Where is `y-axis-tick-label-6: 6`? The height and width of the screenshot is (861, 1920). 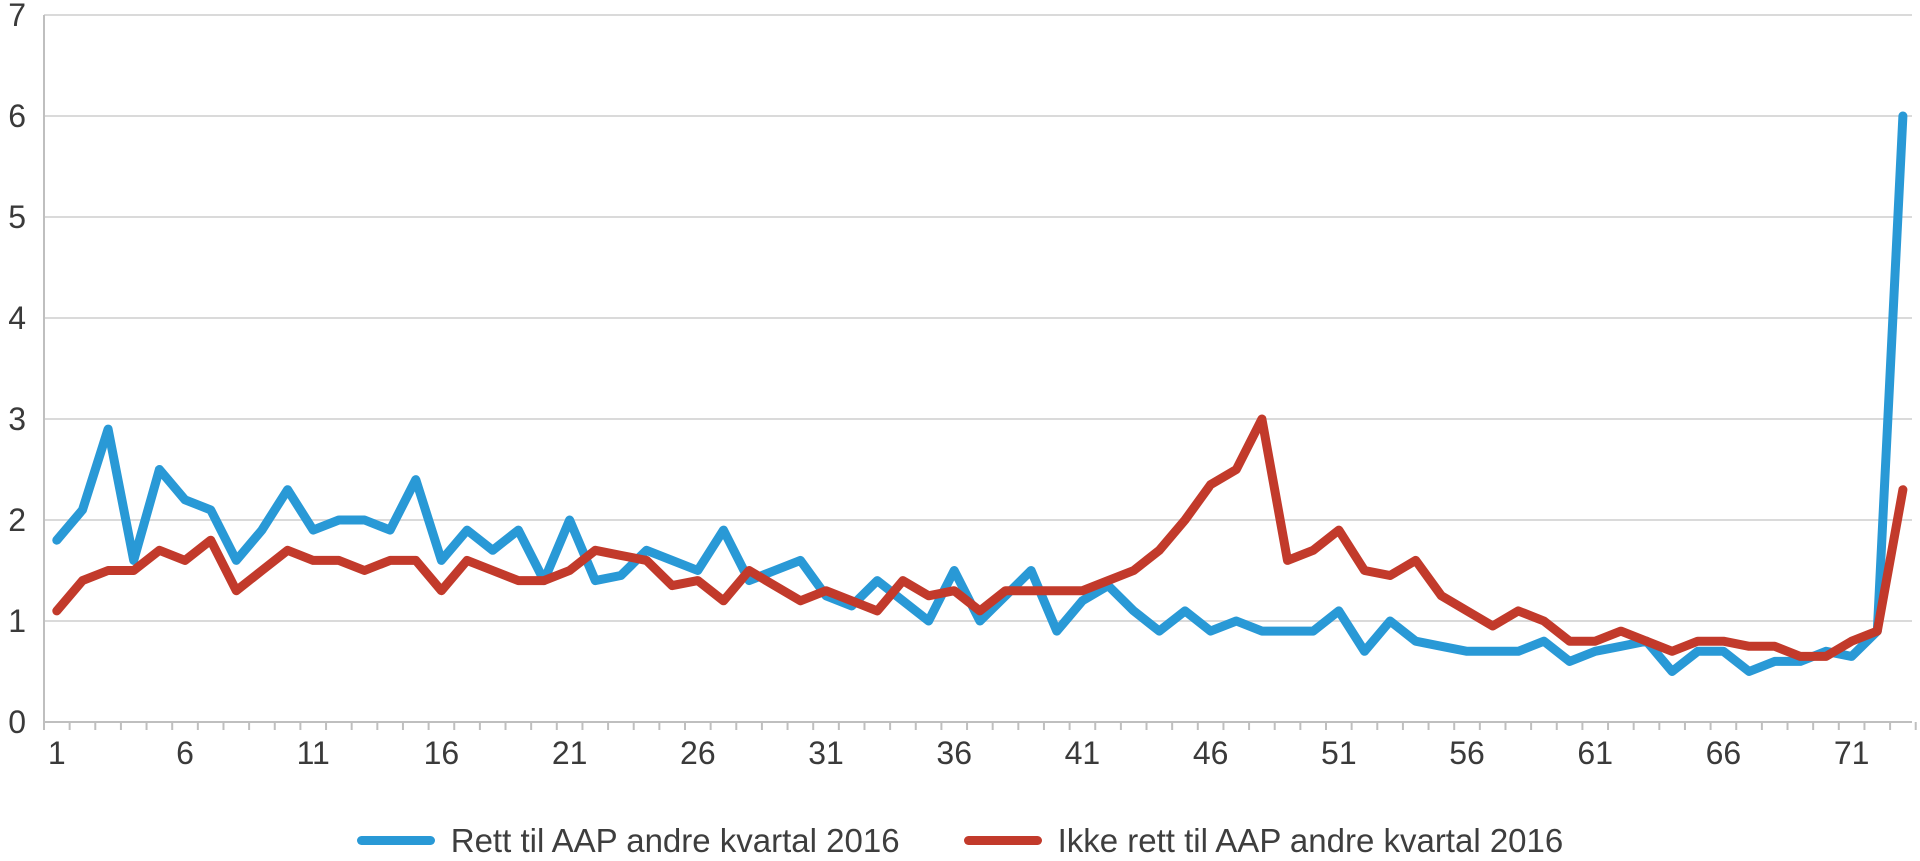 y-axis-tick-label-6: 6 is located at coordinates (17, 116).